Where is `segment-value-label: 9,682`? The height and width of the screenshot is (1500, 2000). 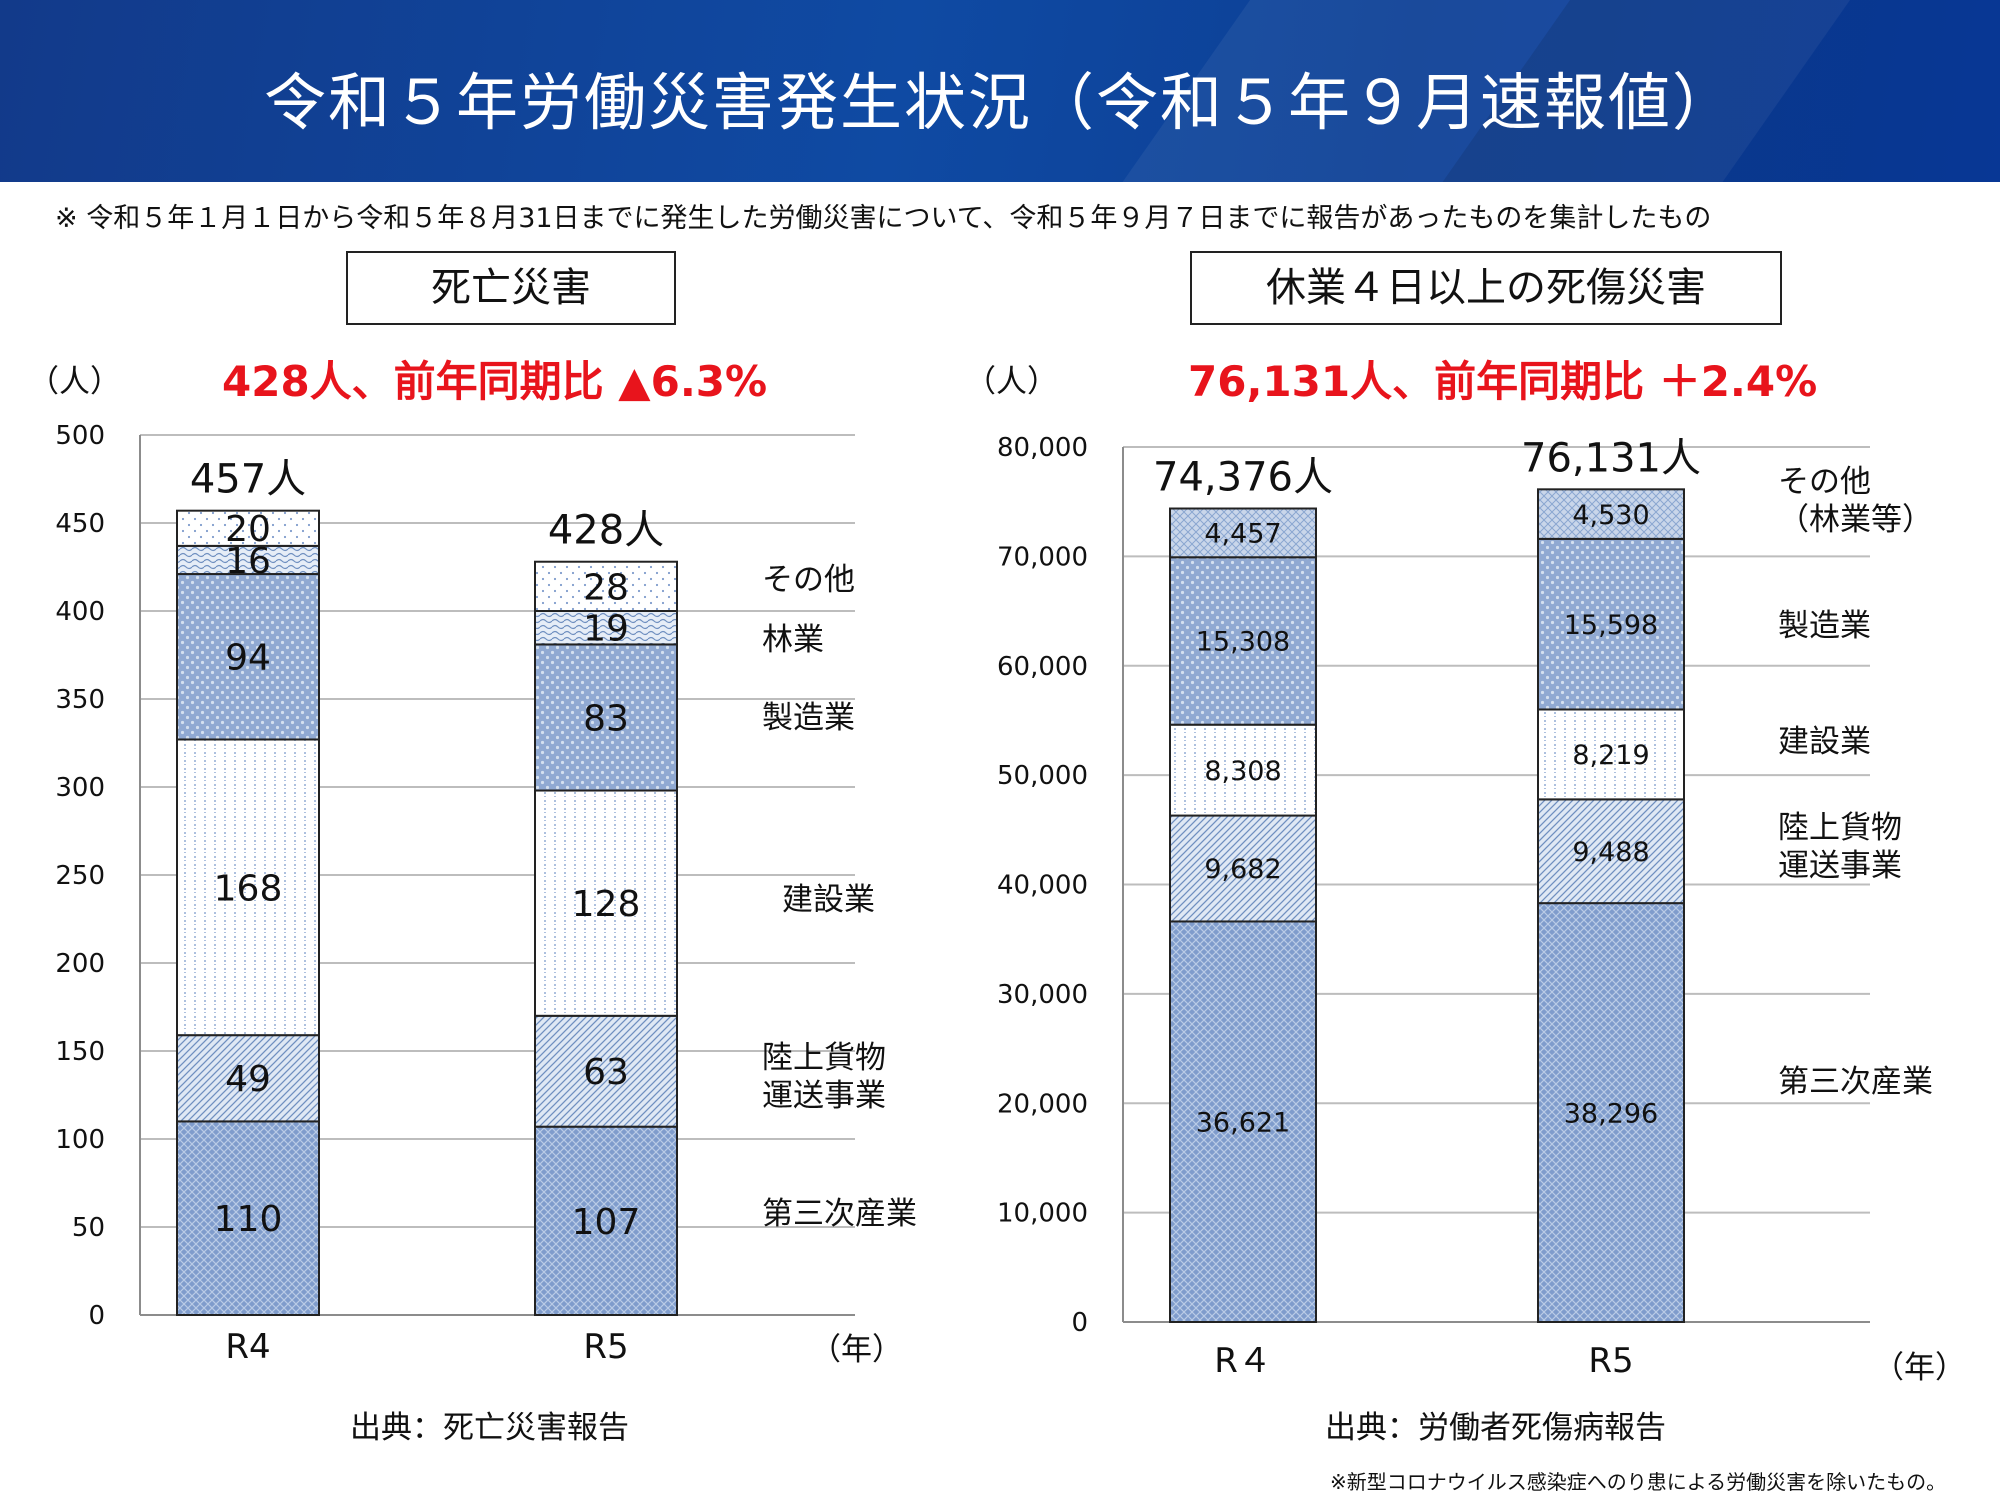 segment-value-label: 9,682 is located at coordinates (1242, 869).